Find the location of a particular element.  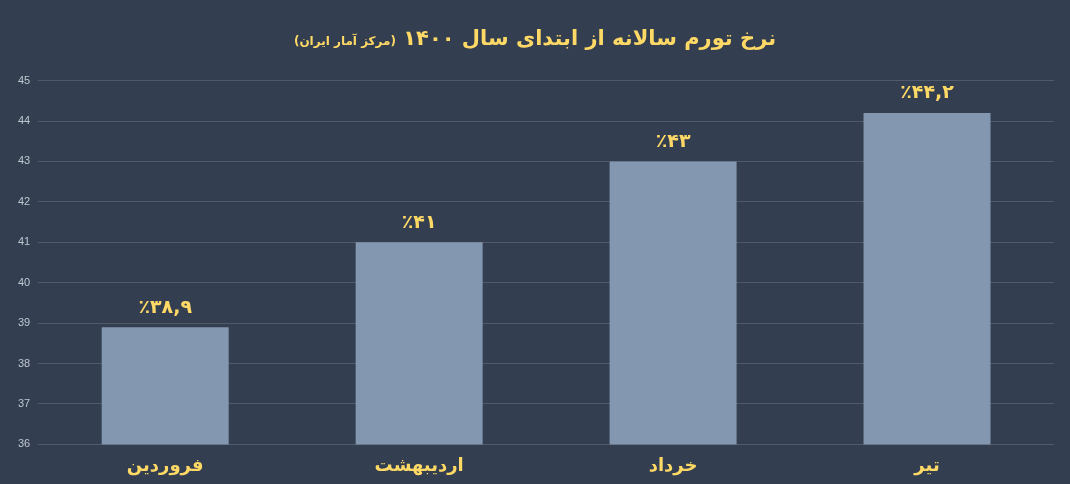

data-label: ٪۴۱ is located at coordinates (419, 220).